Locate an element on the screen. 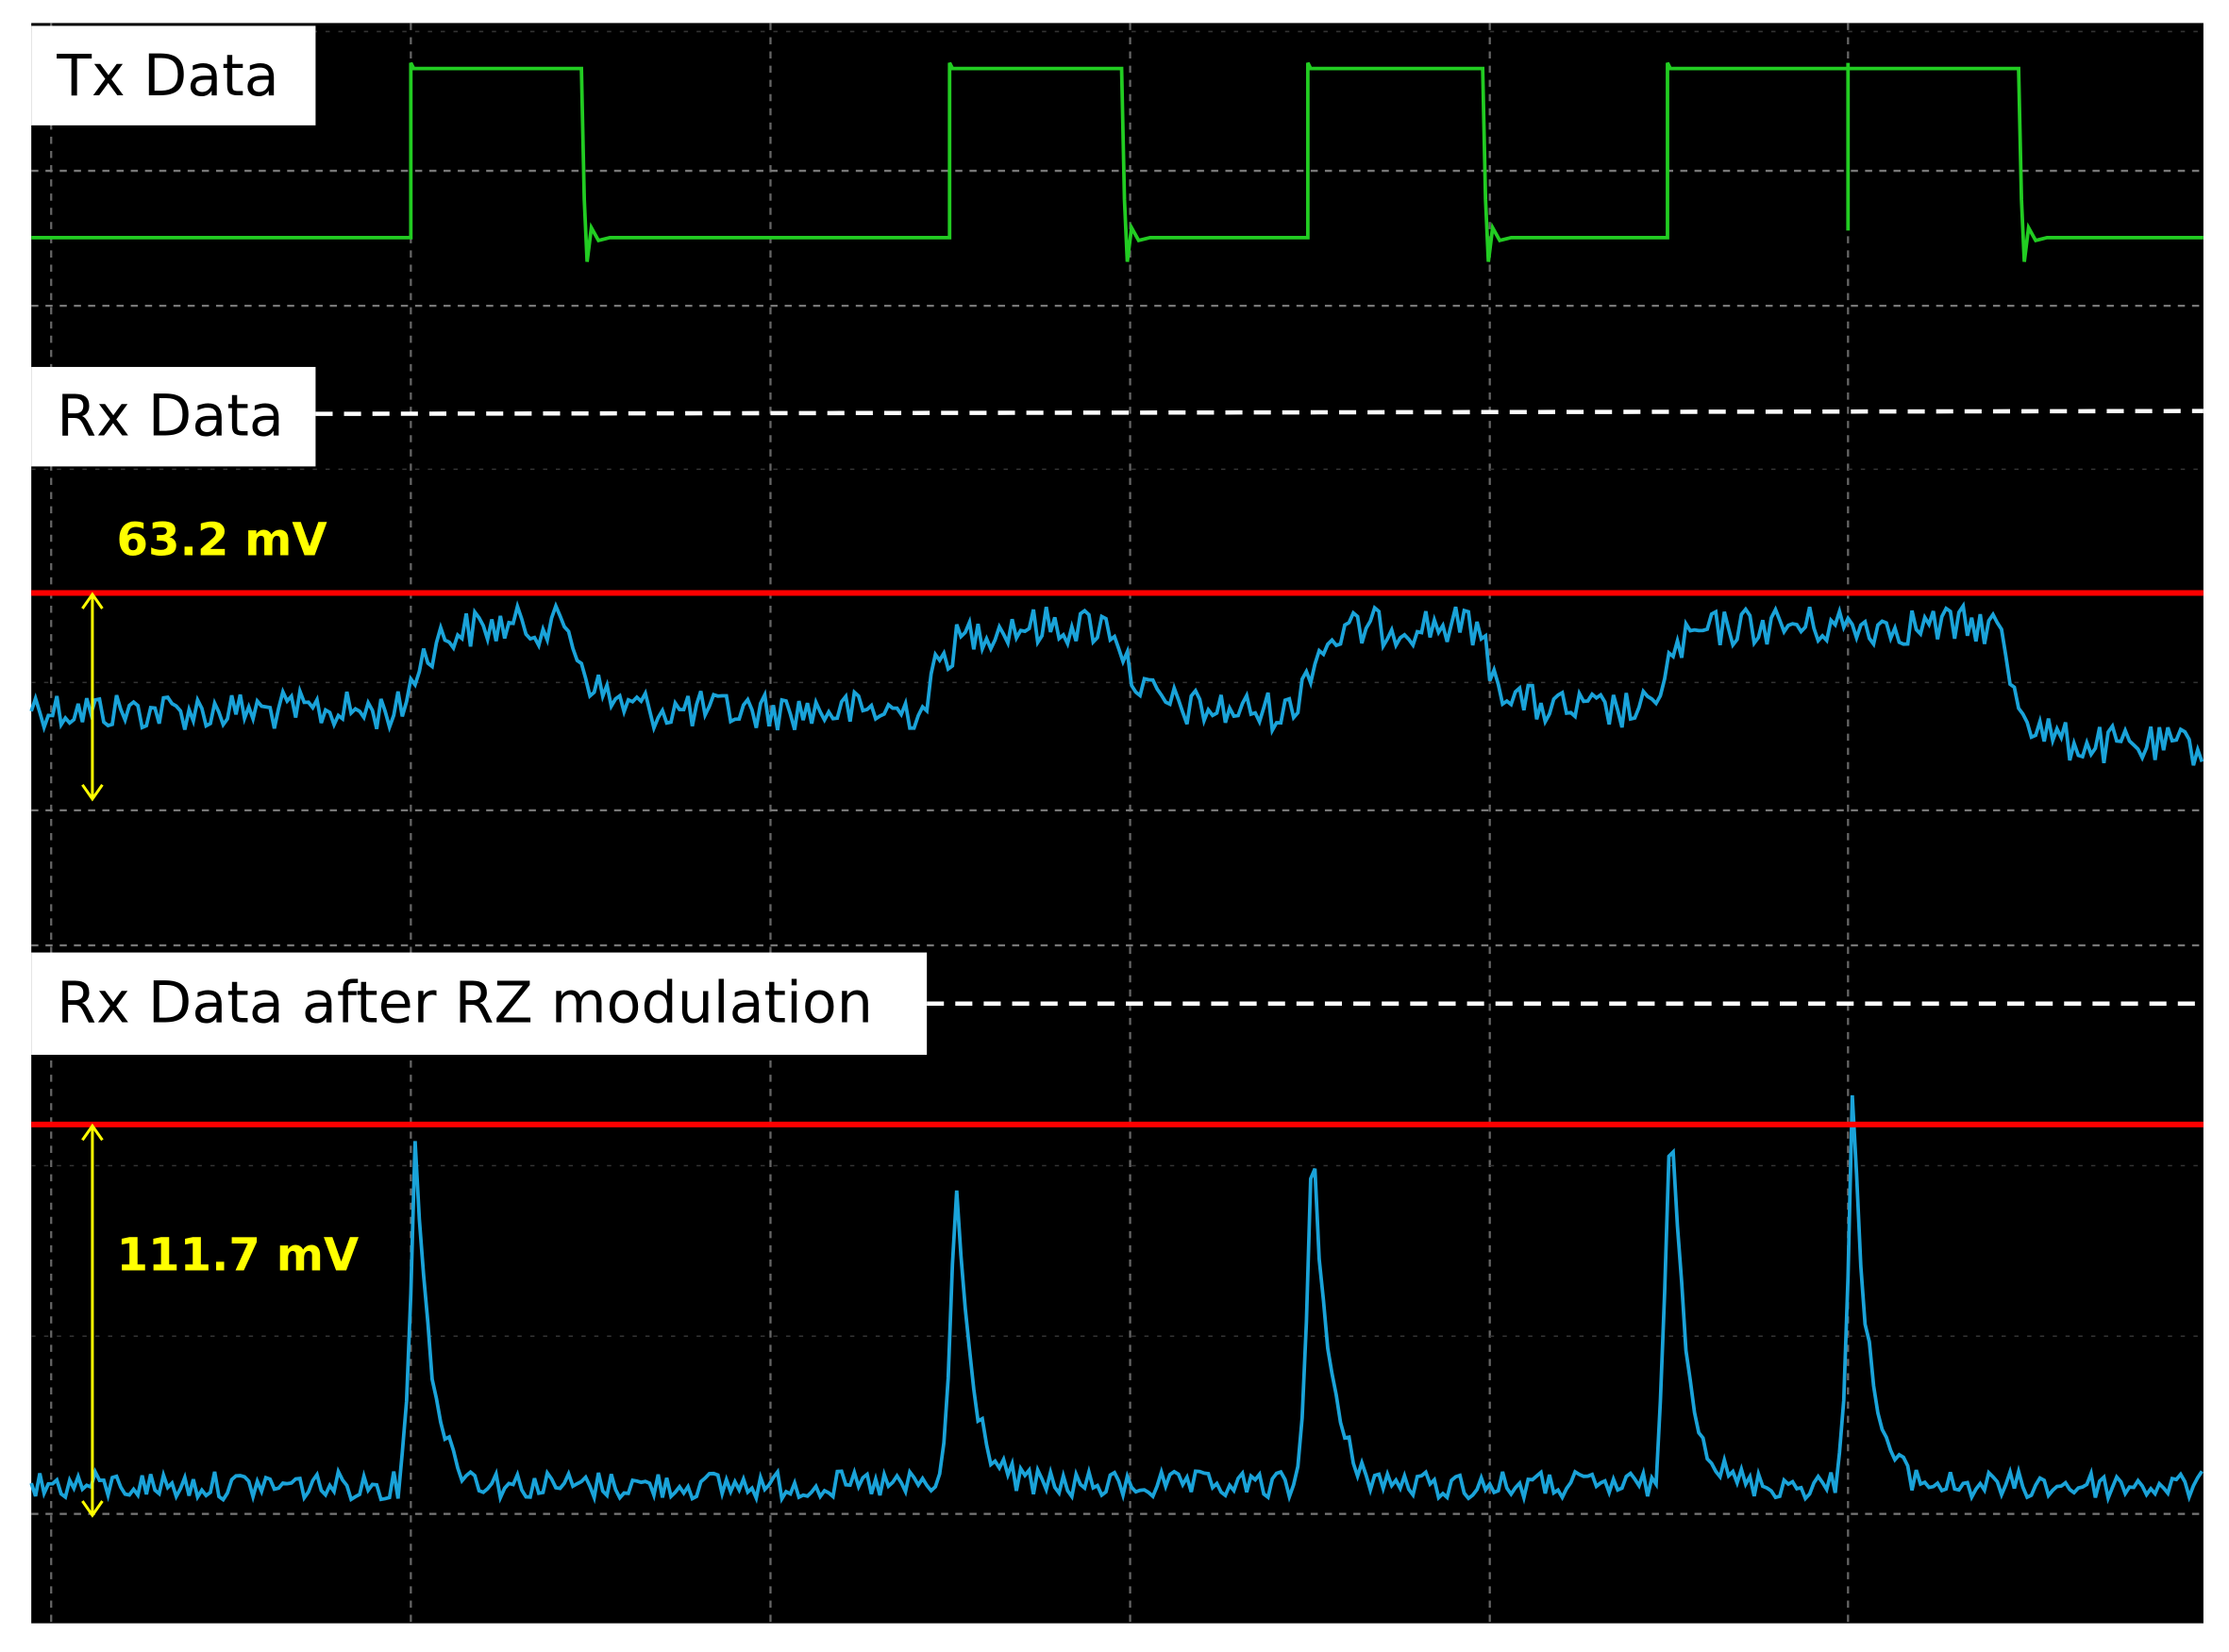 The height and width of the screenshot is (1652, 2229). reference-line is located at coordinates (1259, 412).